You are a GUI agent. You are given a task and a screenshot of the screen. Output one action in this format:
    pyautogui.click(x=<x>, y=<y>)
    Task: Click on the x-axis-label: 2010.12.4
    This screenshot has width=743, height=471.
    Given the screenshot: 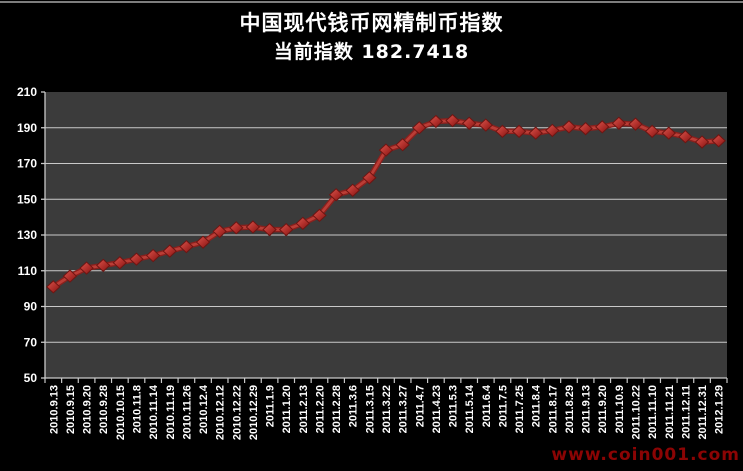 What is the action you would take?
    pyautogui.click(x=204, y=409)
    